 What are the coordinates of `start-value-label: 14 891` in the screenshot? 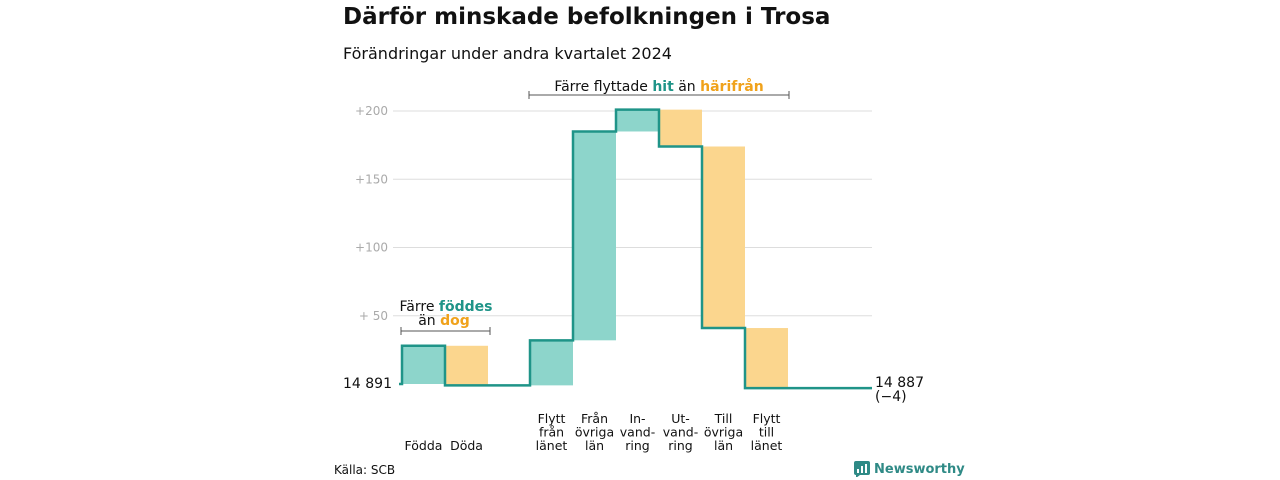 It's located at (367, 384).